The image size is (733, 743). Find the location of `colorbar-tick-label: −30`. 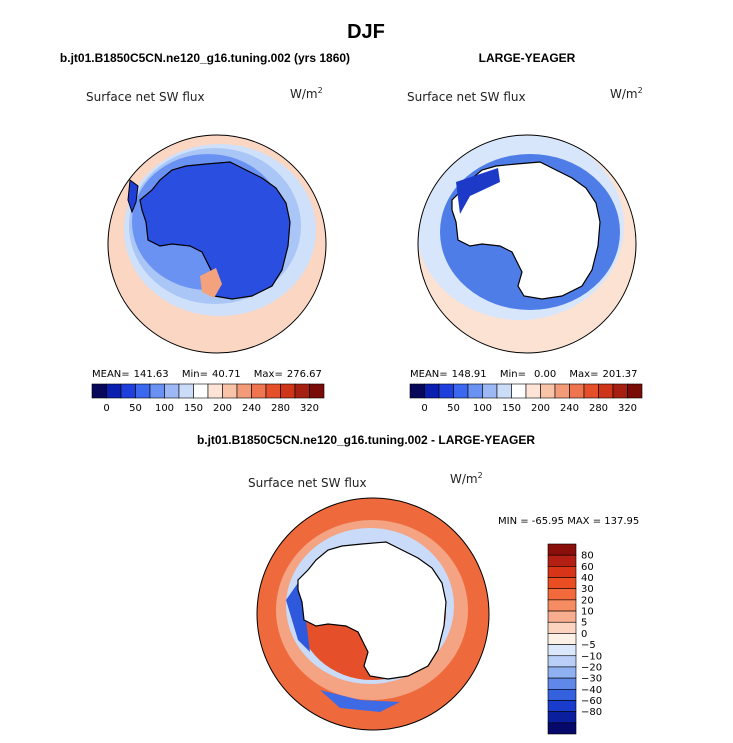

colorbar-tick-label: −30 is located at coordinates (591, 679).